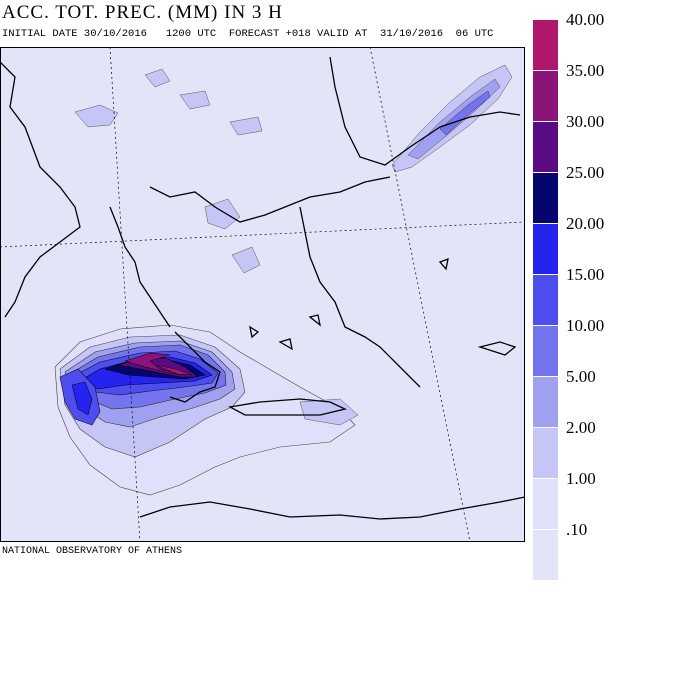 Image resolution: width=700 pixels, height=700 pixels. I want to click on precip-system-southwest-40mm, so click(173, 370).